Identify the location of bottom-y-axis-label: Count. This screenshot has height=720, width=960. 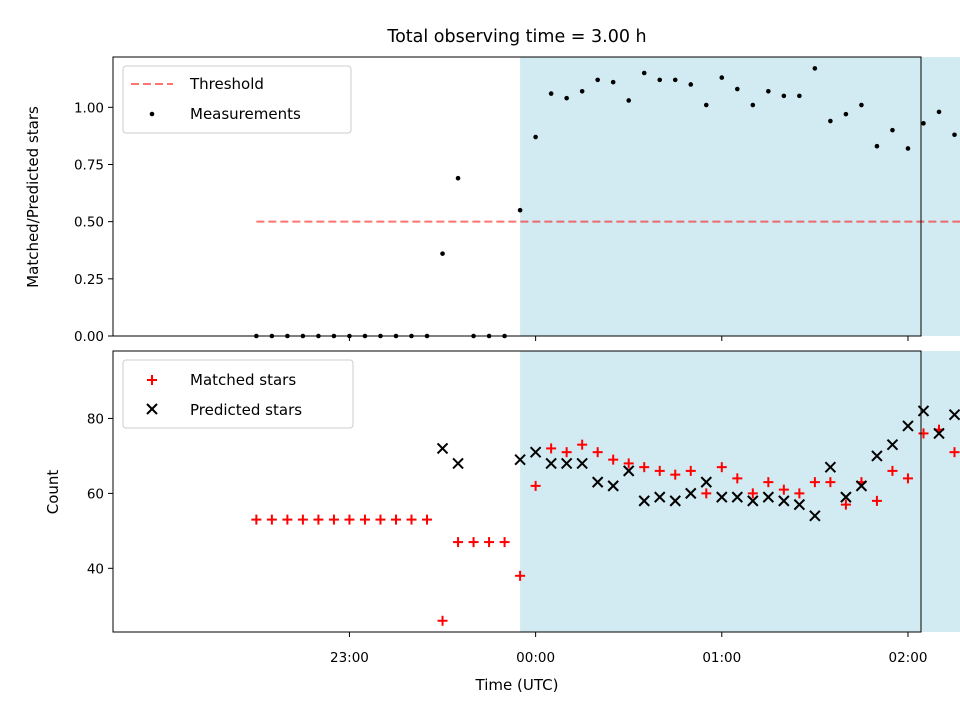
(53, 492).